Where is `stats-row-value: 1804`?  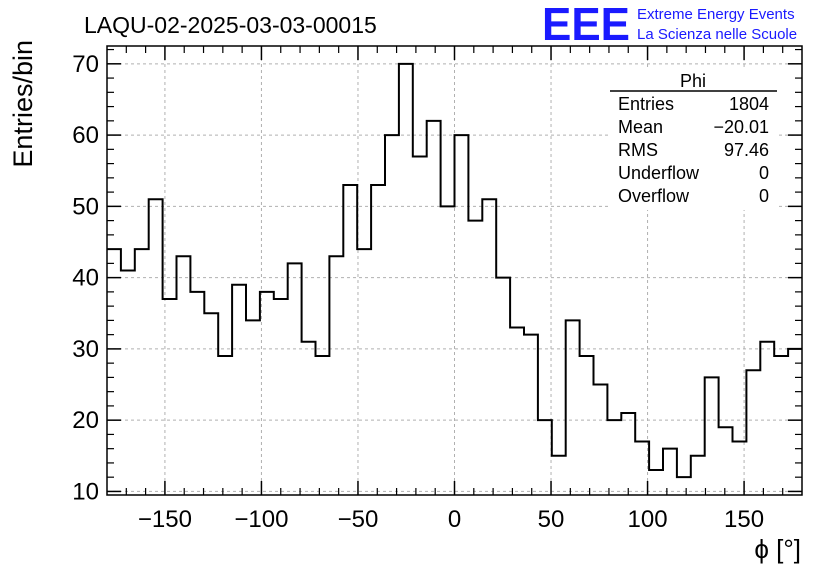 stats-row-value: 1804 is located at coordinates (749, 104).